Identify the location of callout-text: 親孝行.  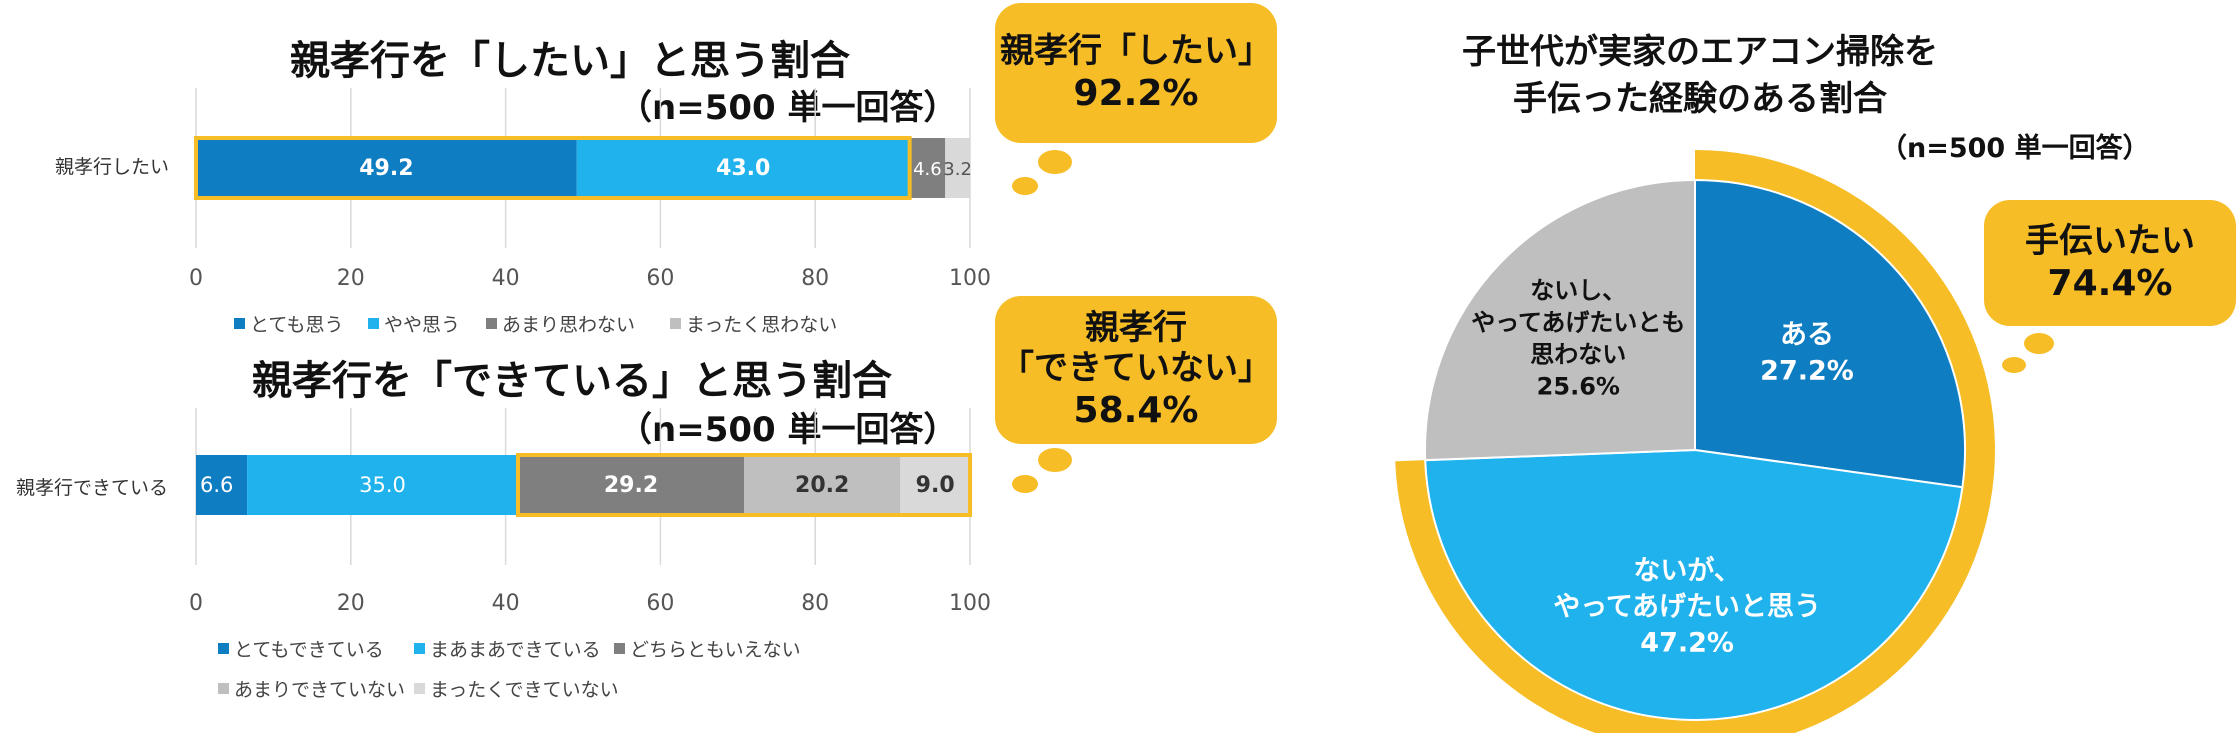
(1136, 327).